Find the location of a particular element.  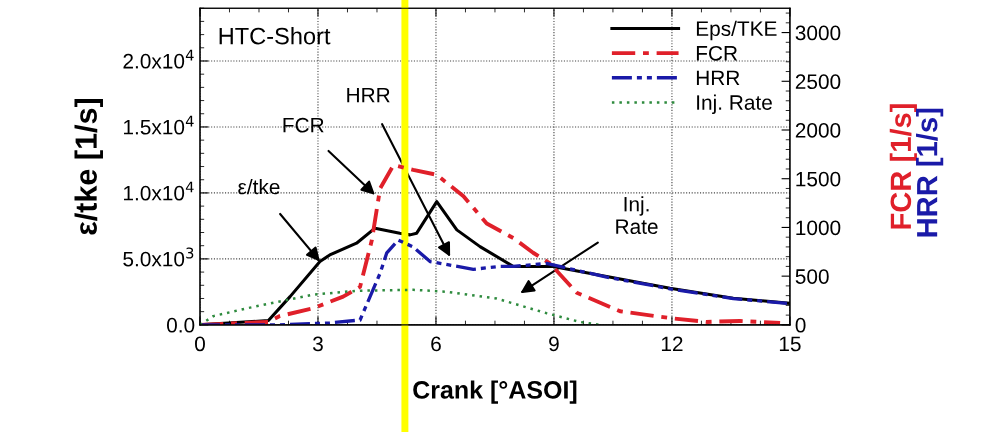

legend-label: FCR is located at coordinates (717, 53).